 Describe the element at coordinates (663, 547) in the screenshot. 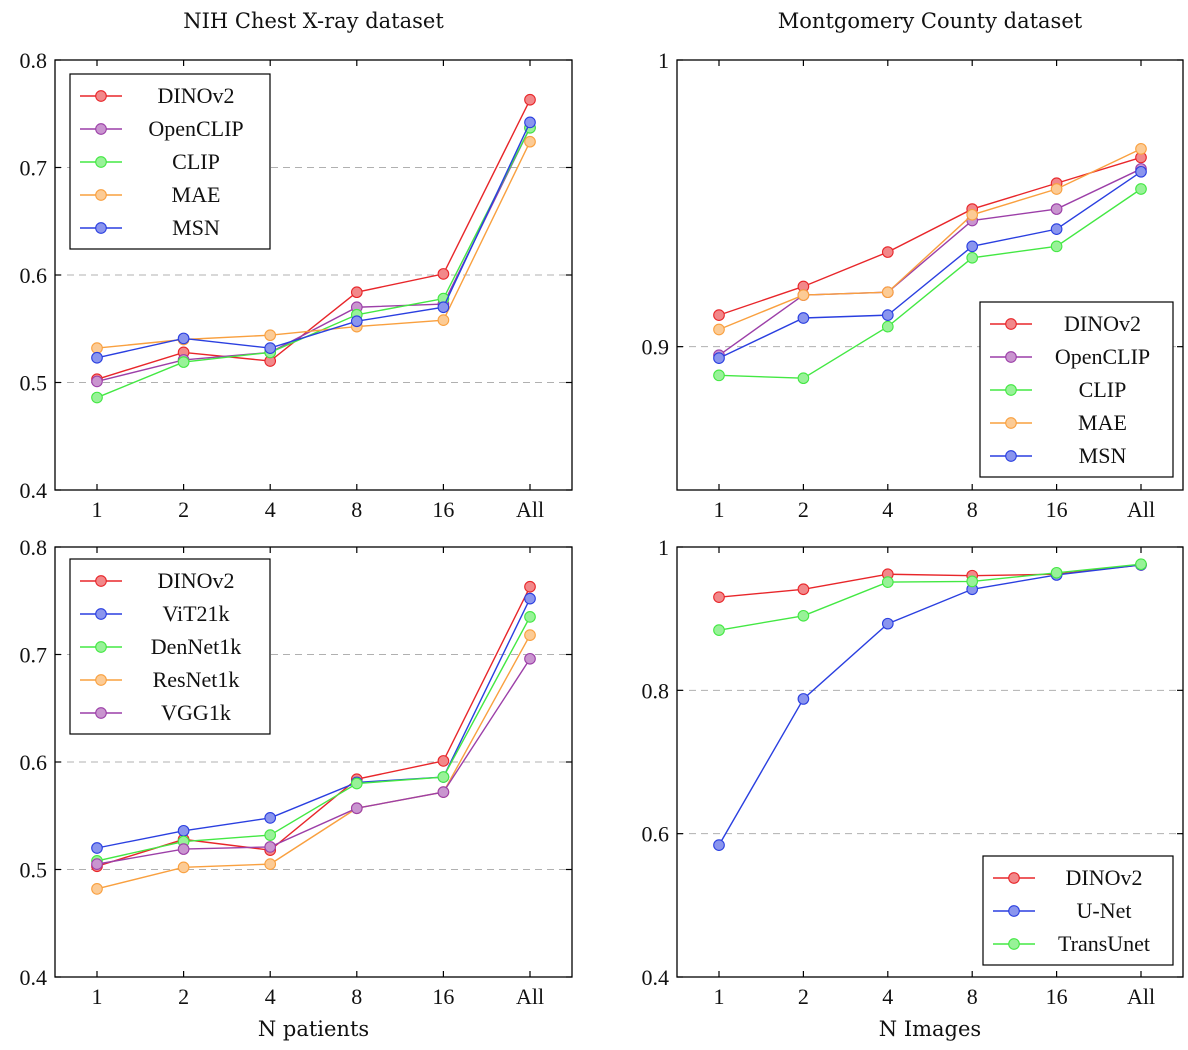

I see `y-tick-label: 1` at that location.